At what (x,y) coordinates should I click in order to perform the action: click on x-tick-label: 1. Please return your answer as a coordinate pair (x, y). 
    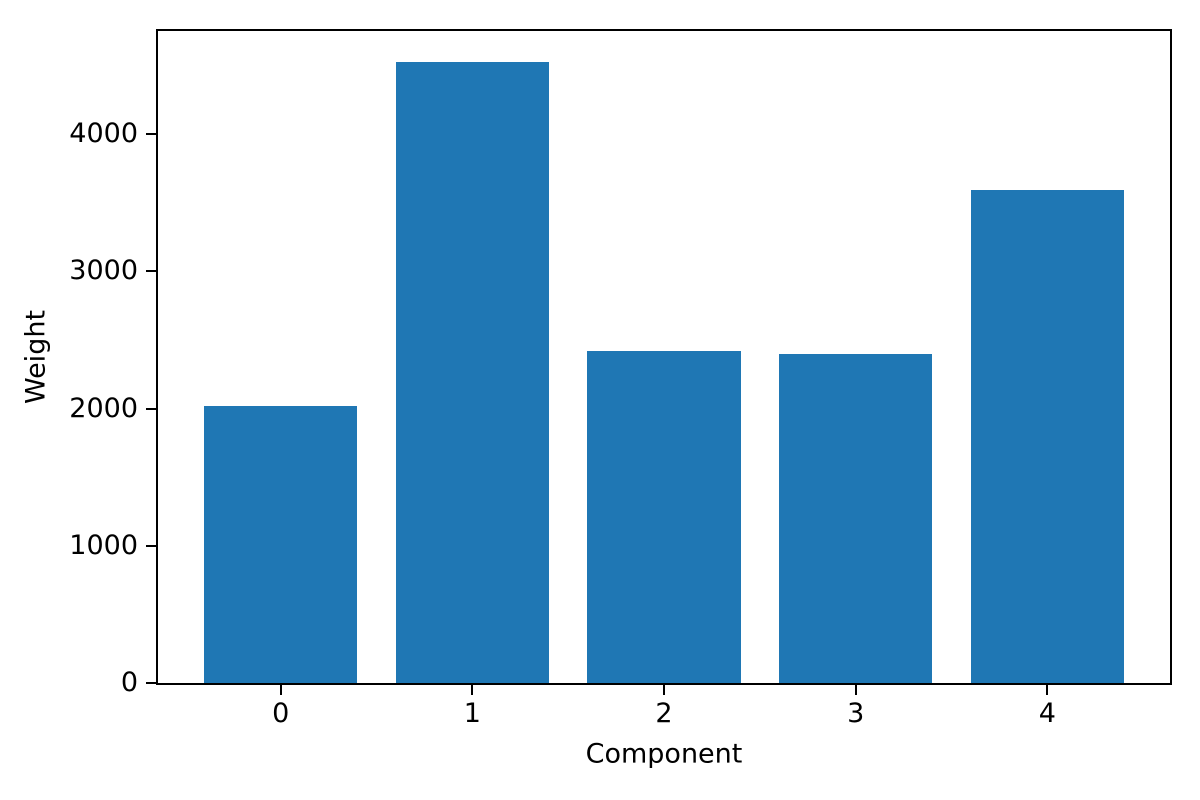
    Looking at the image, I should click on (472, 713).